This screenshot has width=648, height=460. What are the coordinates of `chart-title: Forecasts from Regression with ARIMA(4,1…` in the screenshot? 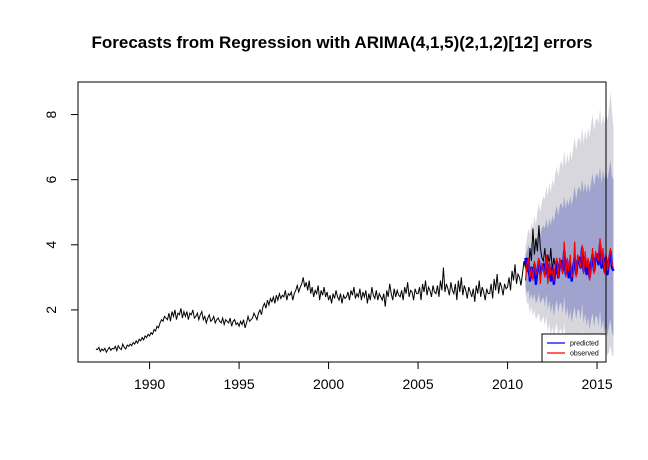 It's located at (341, 42).